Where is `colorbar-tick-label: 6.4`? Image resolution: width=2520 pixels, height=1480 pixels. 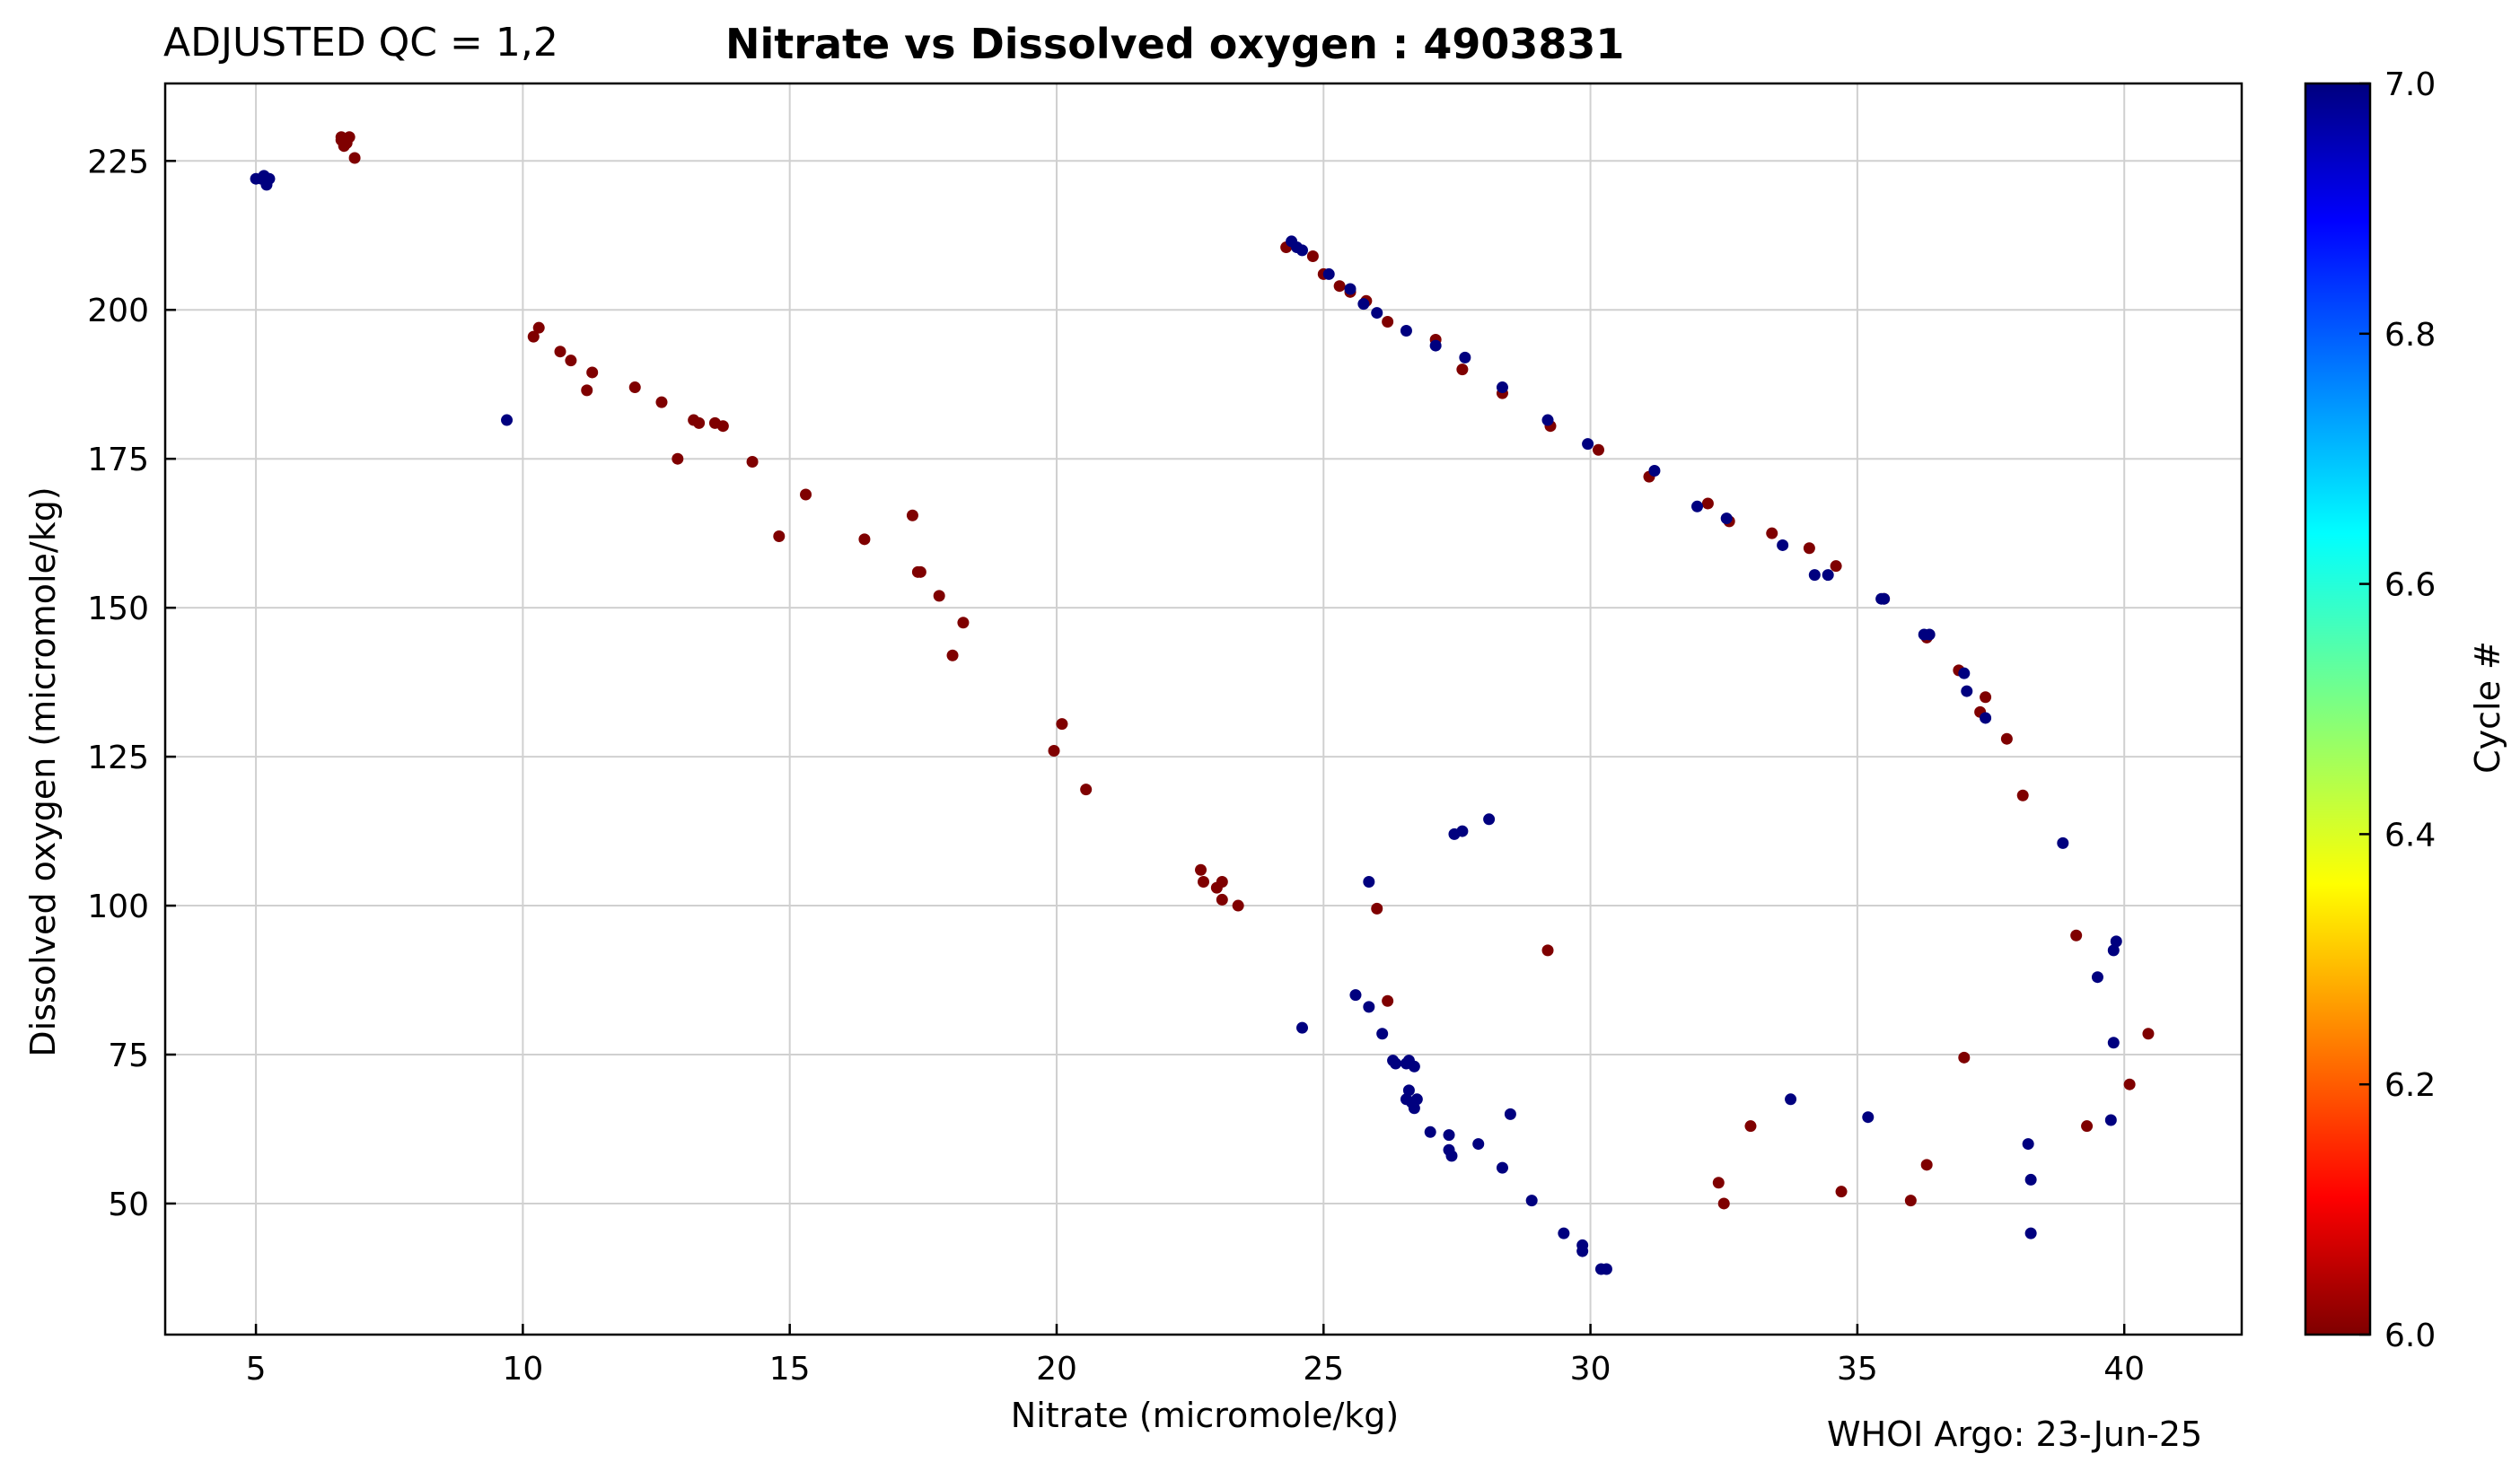 colorbar-tick-label: 6.4 is located at coordinates (2410, 836).